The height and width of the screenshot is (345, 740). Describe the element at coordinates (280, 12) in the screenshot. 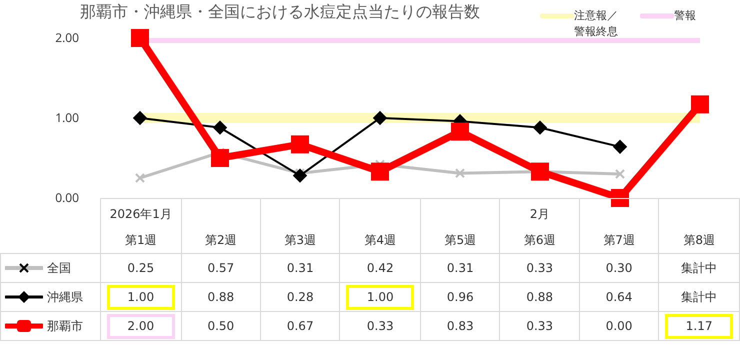

I see `chart-title: 那覇市・沖縄県・全国における水痘定点当たりの報告数` at that location.